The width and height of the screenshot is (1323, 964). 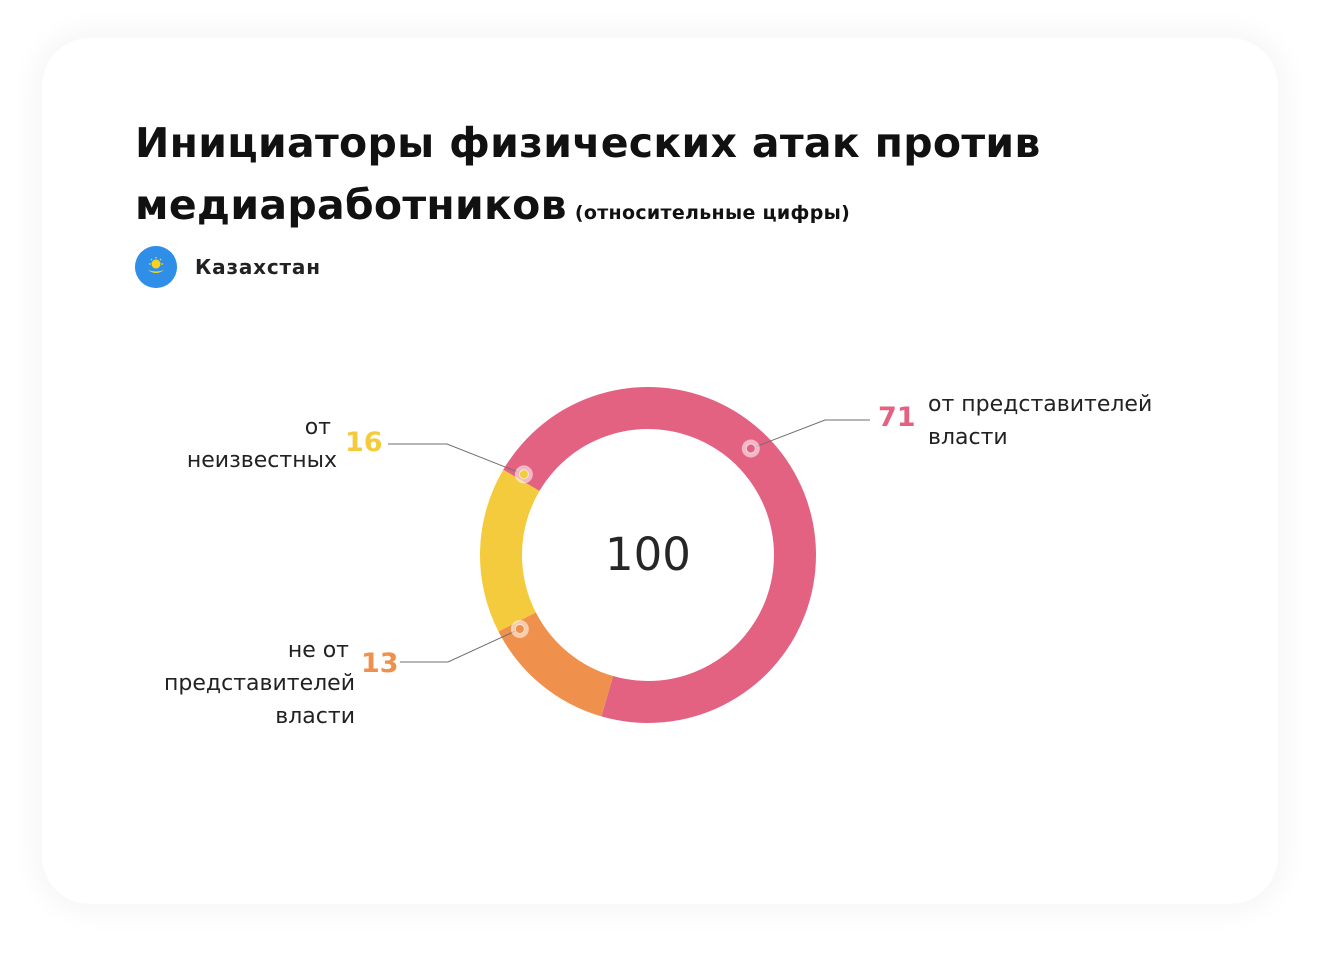 What do you see at coordinates (258, 267) in the screenshot?
I see `country-name: Казахстан` at bounding box center [258, 267].